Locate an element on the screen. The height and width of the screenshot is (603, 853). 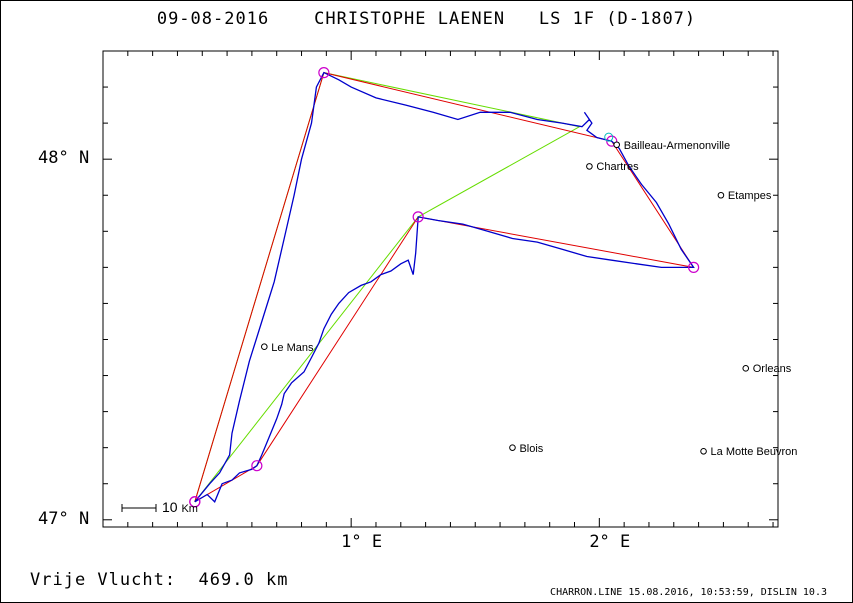
city-label: Le Mans is located at coordinates (292, 347).